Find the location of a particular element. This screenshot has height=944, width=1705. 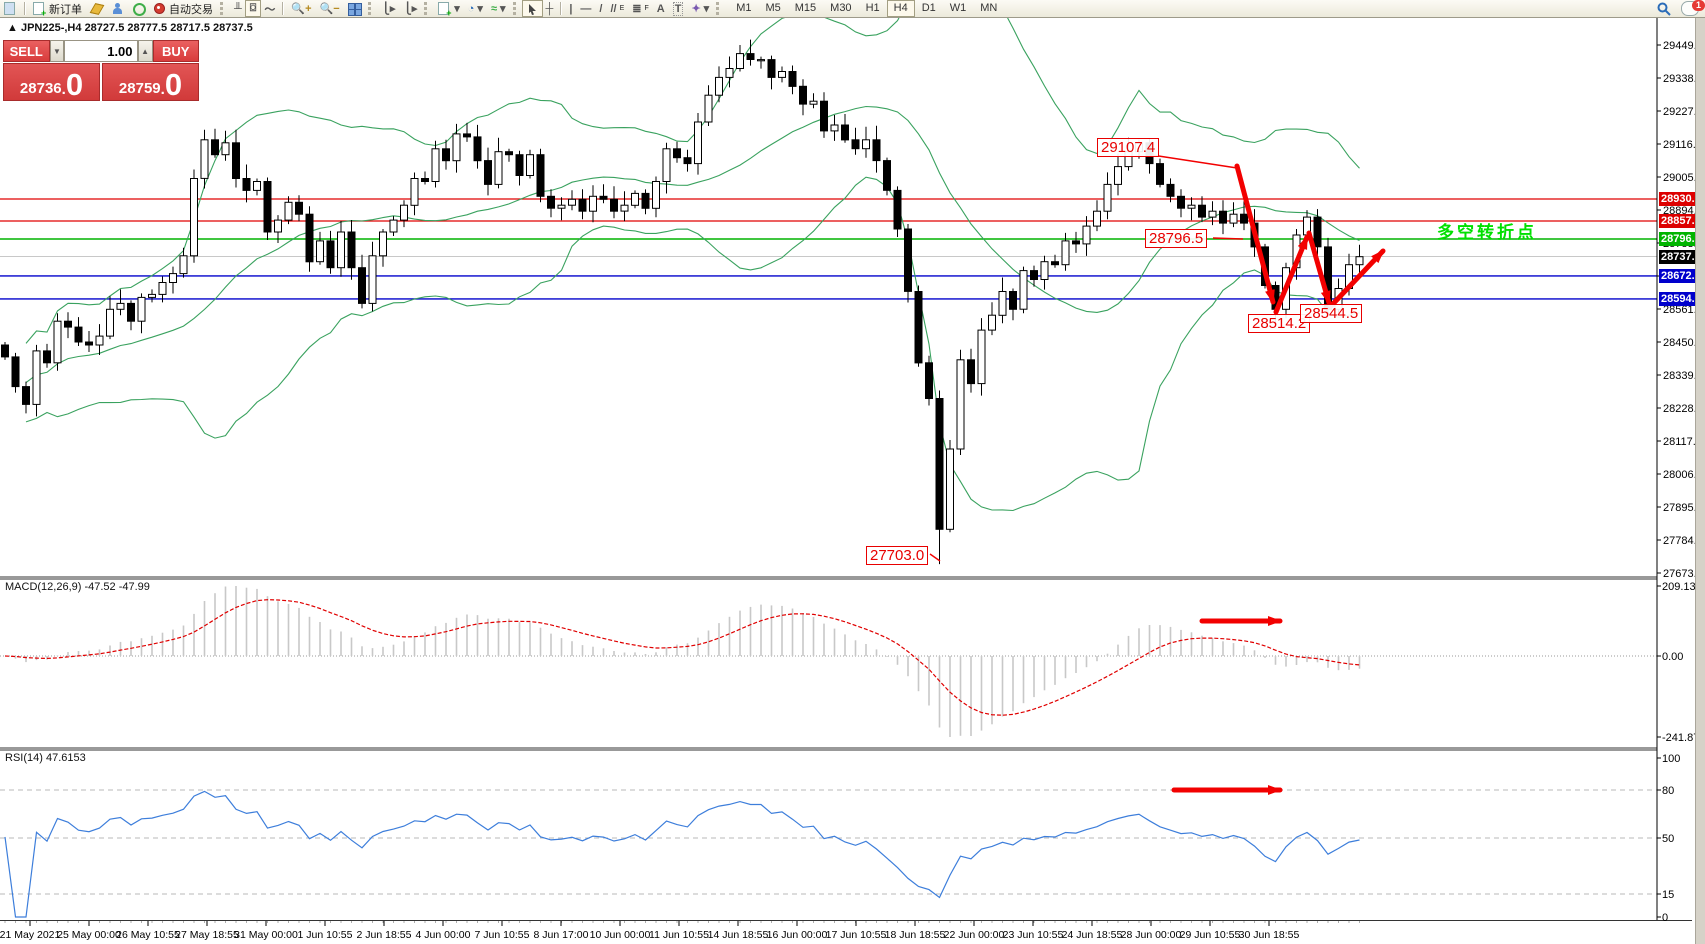

one-click-trade-panel: SELL ▼ 1.00 ▲ BUY 28736. 0 28759. 0 is located at coordinates (101, 70).